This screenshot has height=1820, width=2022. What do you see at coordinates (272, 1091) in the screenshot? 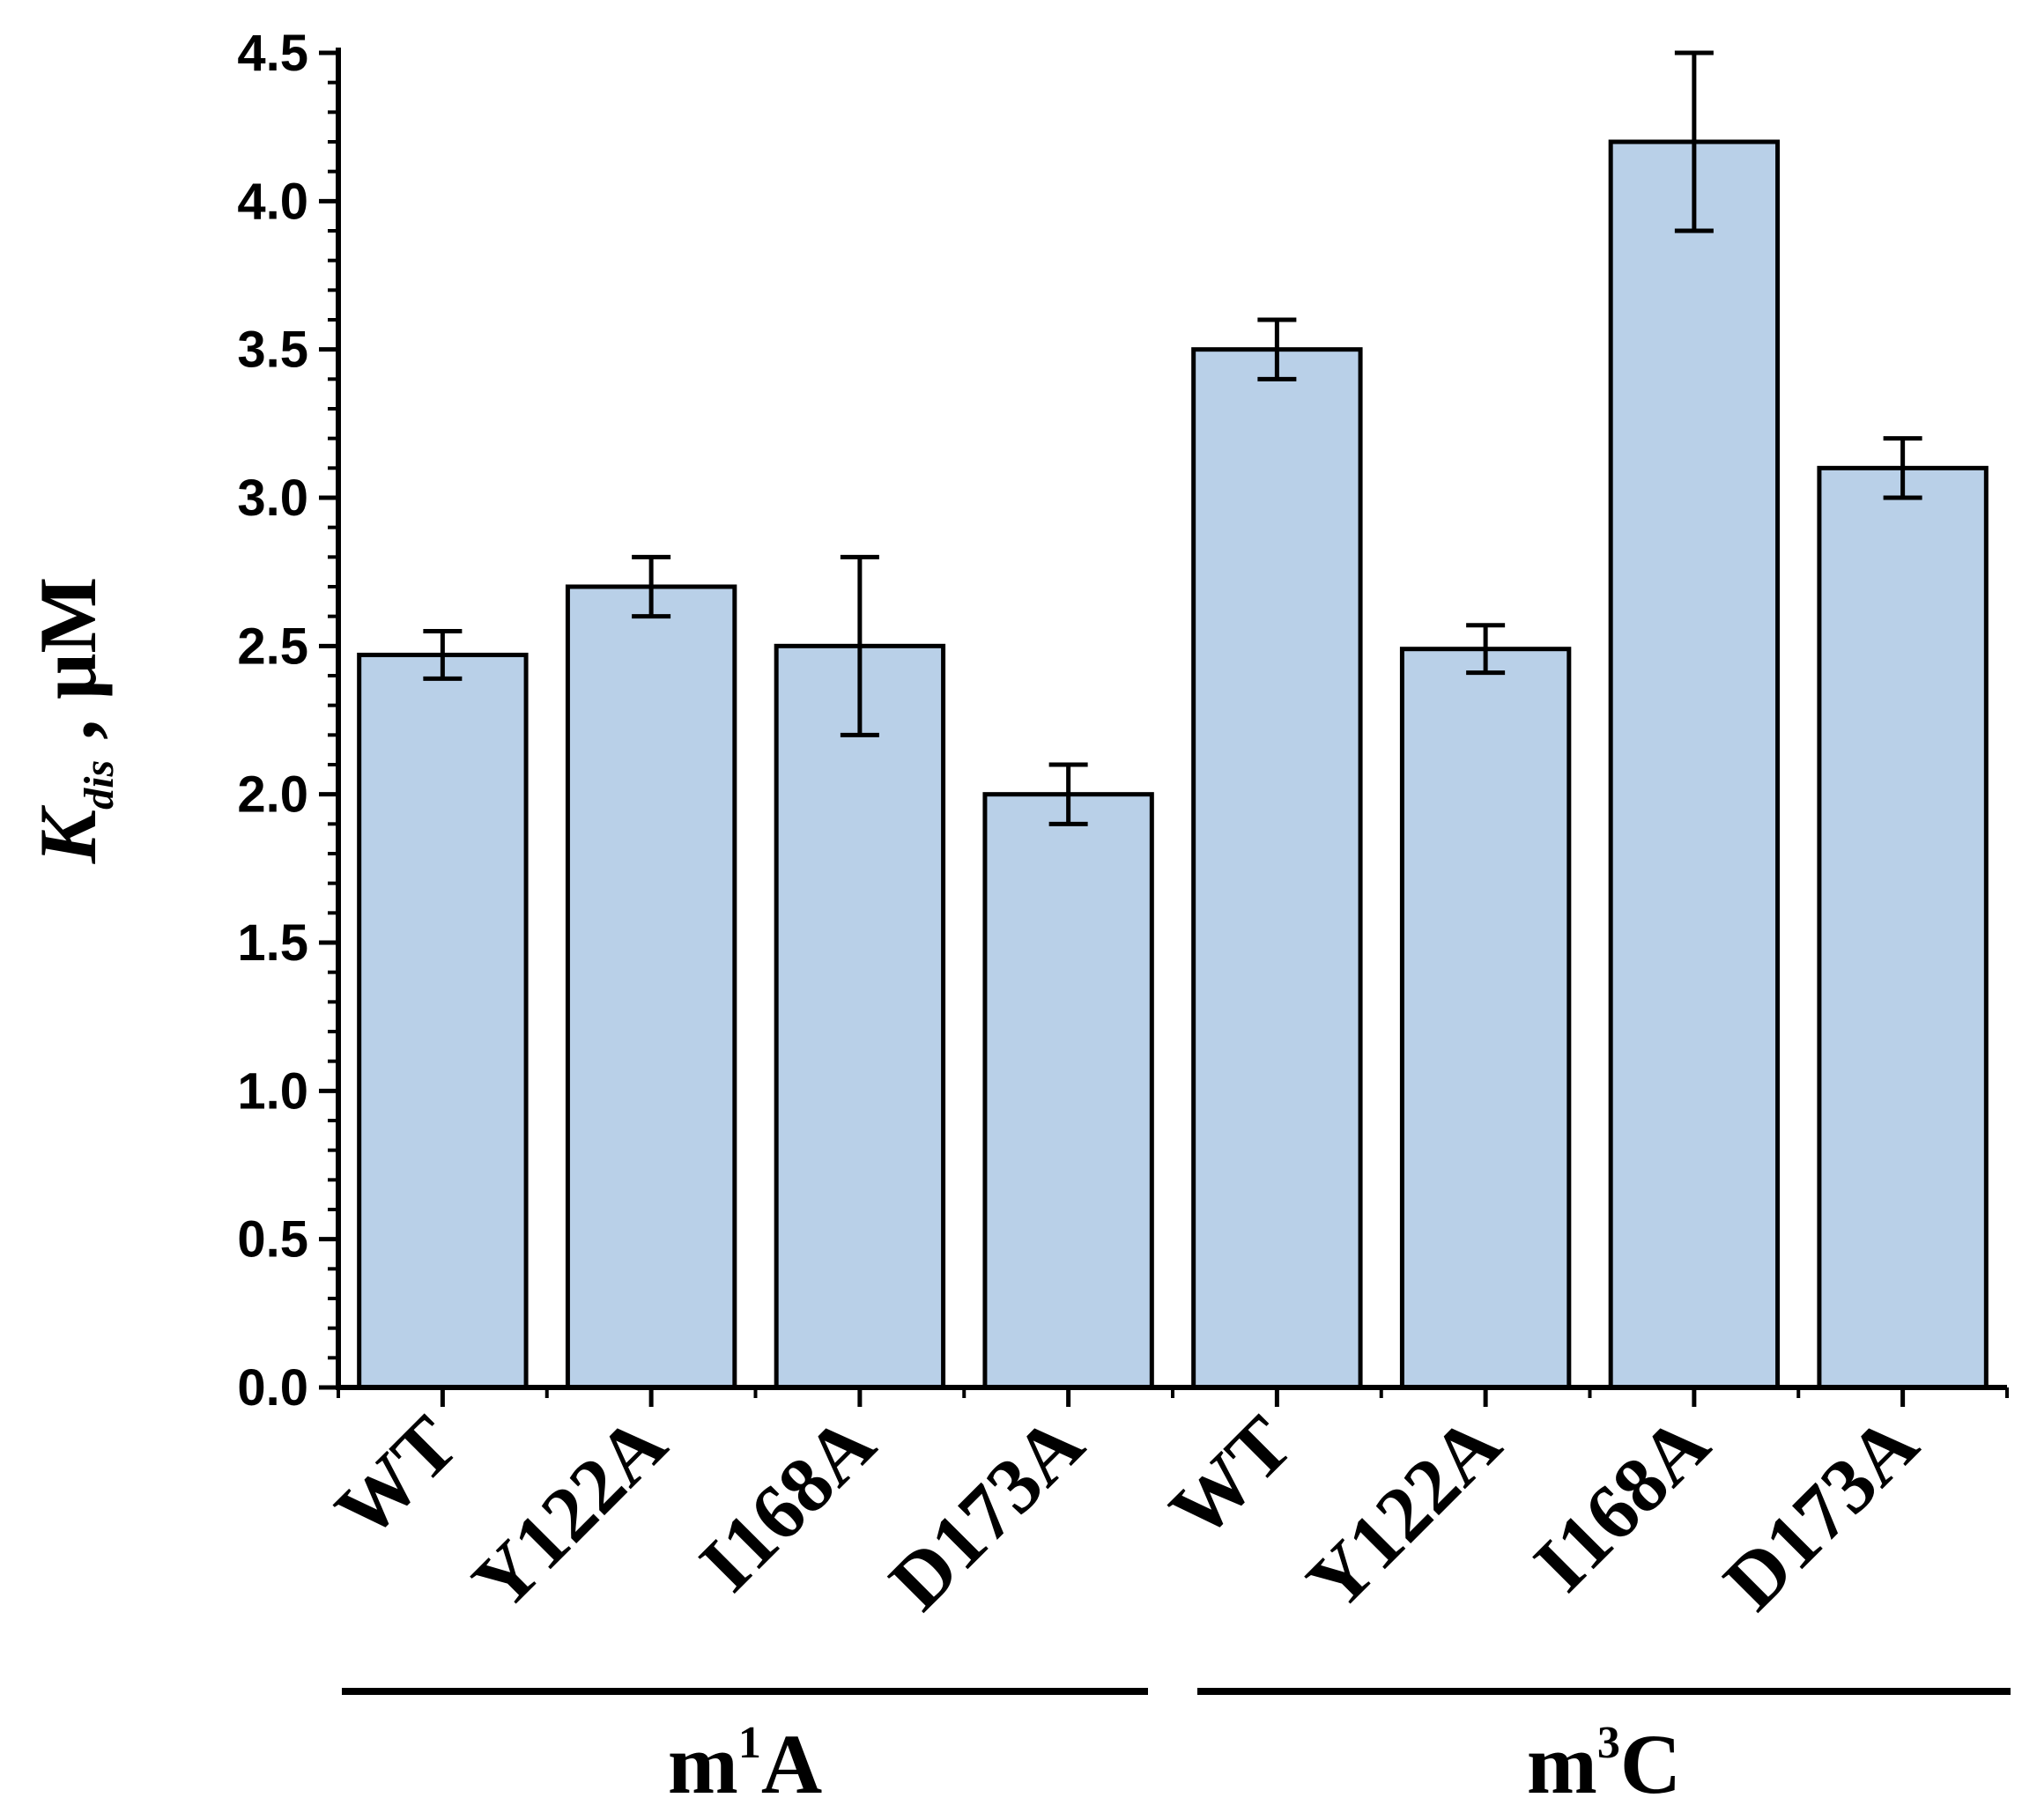
I see `y-tick-label: 1.0` at bounding box center [272, 1091].